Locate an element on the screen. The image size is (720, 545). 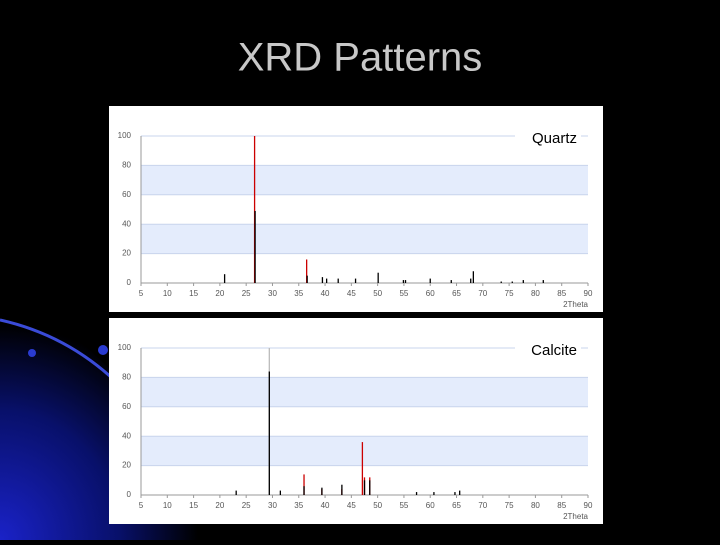
slide-title: XRD Patterns is located at coordinates (360, 58).